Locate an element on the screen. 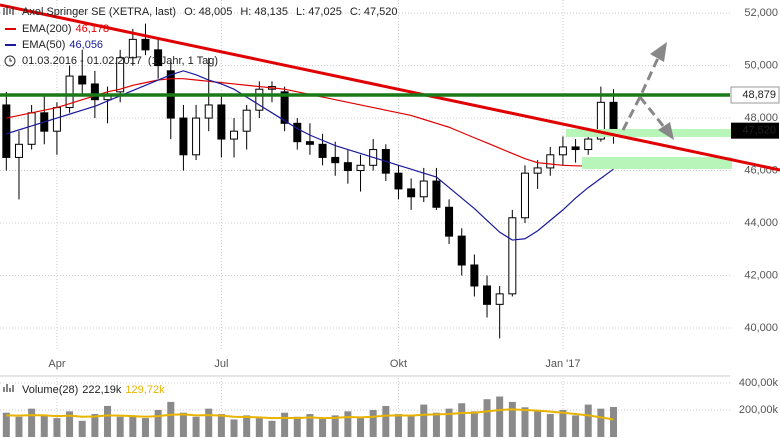 The height and width of the screenshot is (438, 780). legend-name: EMA(200) is located at coordinates (47, 29).